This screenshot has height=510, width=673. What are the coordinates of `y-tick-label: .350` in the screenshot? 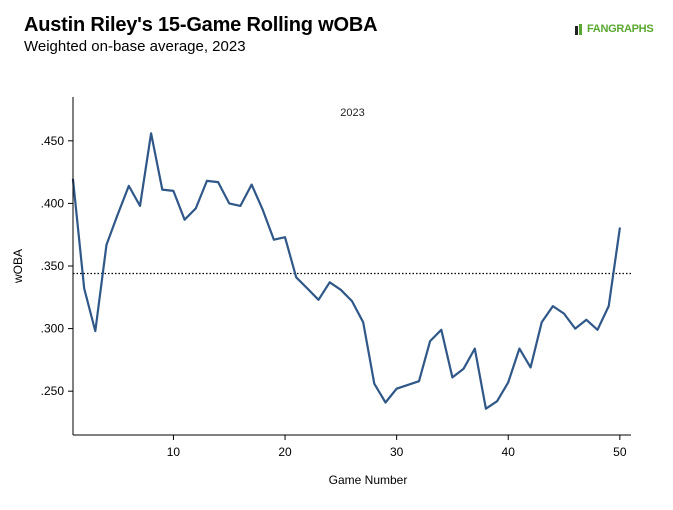 It's located at (53, 266).